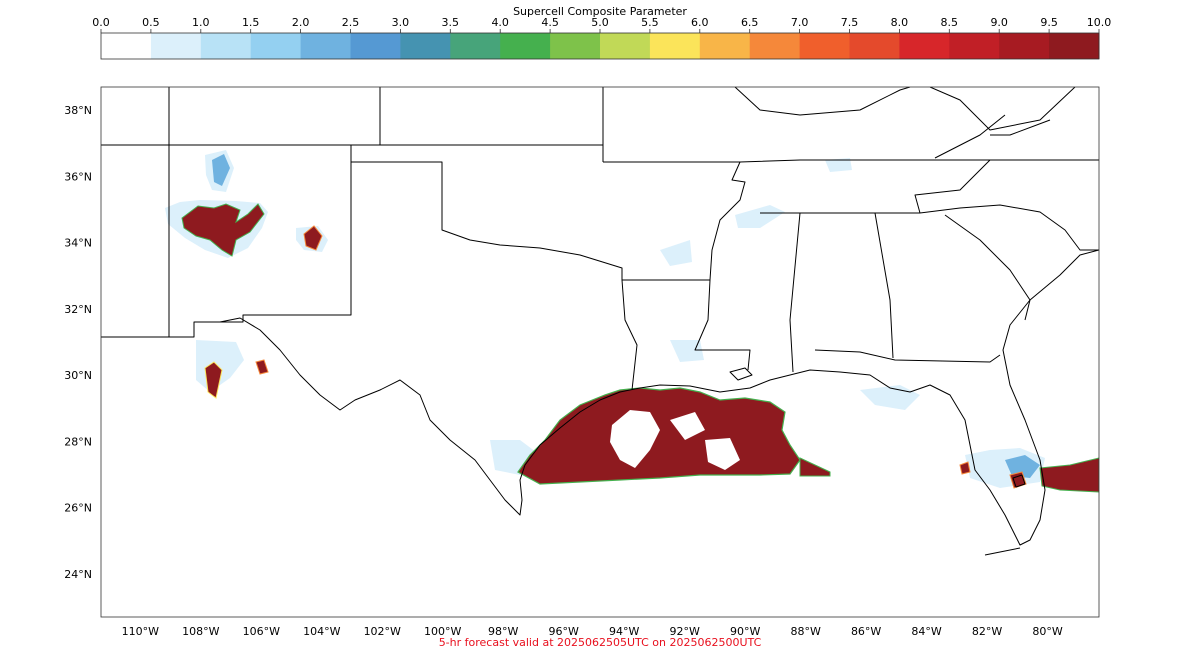  What do you see at coordinates (200, 631) in the screenshot?
I see `longitude-label: 108°W` at bounding box center [200, 631].